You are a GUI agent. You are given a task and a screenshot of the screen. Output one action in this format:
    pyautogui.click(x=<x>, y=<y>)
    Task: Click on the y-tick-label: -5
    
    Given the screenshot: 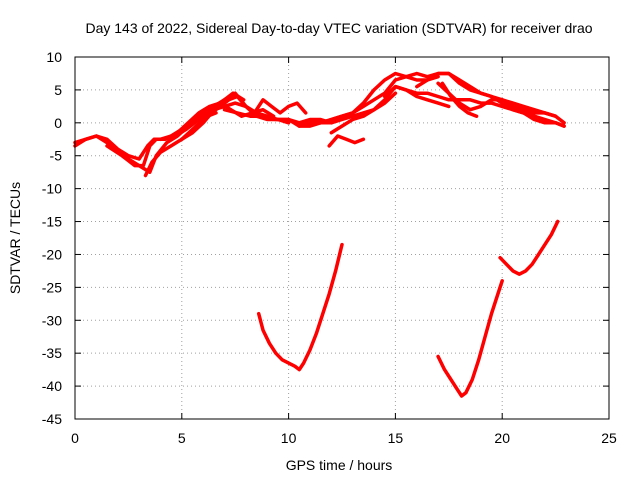 What is the action you would take?
    pyautogui.click(x=56, y=156)
    